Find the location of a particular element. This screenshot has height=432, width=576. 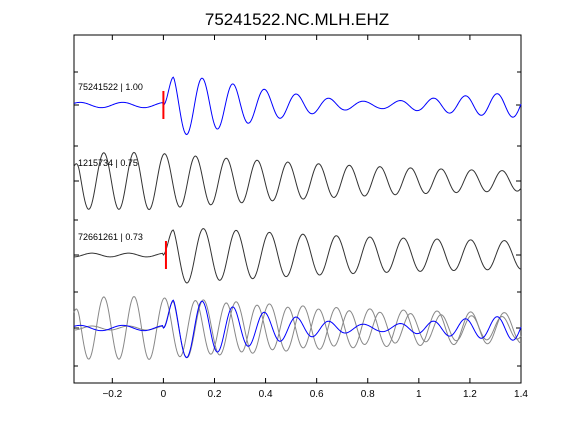

trace-label-1: 1215734 | 0.75 is located at coordinates (108, 163).